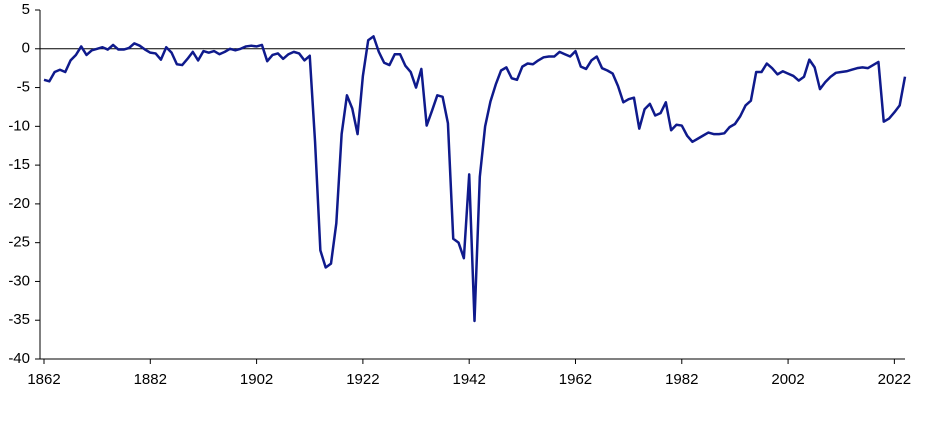 The width and height of the screenshot is (948, 426). Describe the element at coordinates (256, 379) in the screenshot. I see `x-tick-label: 1902` at that location.